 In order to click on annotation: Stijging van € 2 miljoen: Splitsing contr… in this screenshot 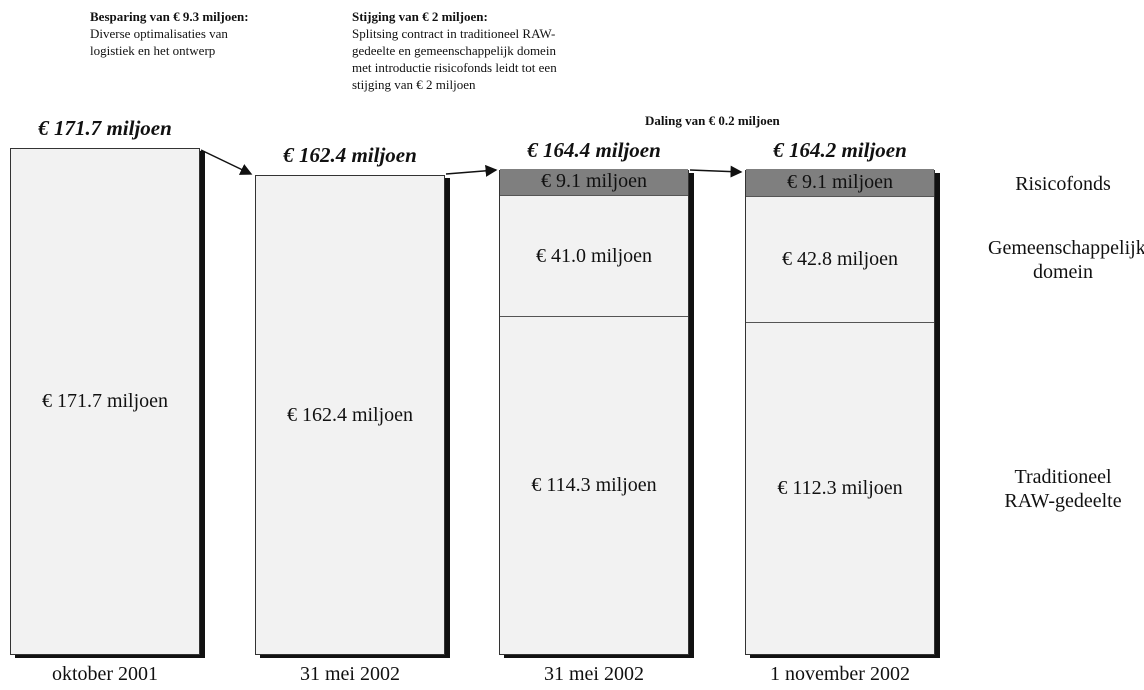, I will do `click(454, 50)`.